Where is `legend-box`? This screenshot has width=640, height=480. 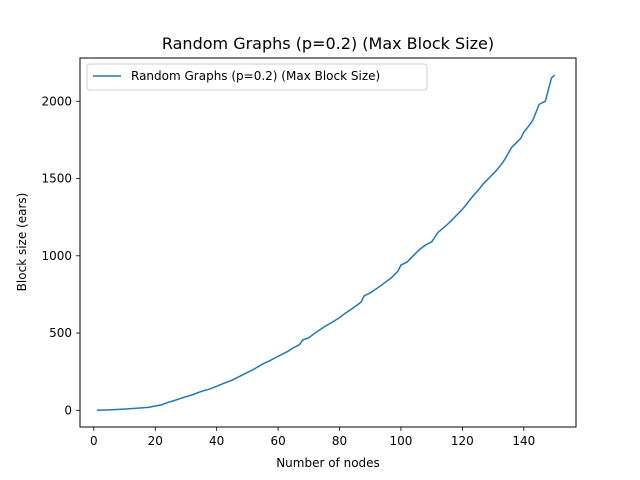 legend-box is located at coordinates (257, 77).